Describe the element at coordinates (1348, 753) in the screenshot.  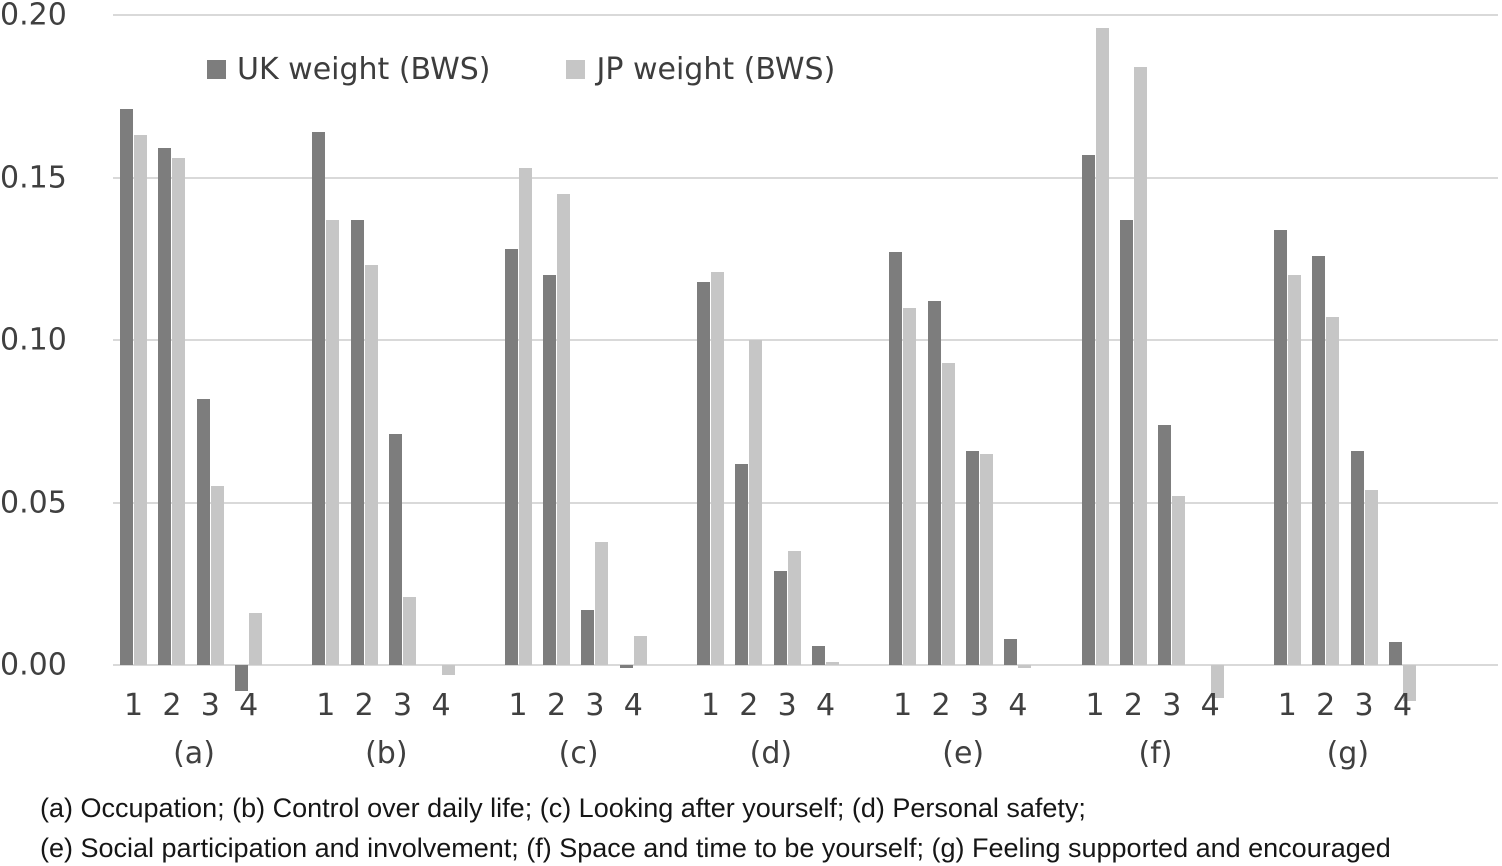
I see `x-group-label: (g)` at that location.